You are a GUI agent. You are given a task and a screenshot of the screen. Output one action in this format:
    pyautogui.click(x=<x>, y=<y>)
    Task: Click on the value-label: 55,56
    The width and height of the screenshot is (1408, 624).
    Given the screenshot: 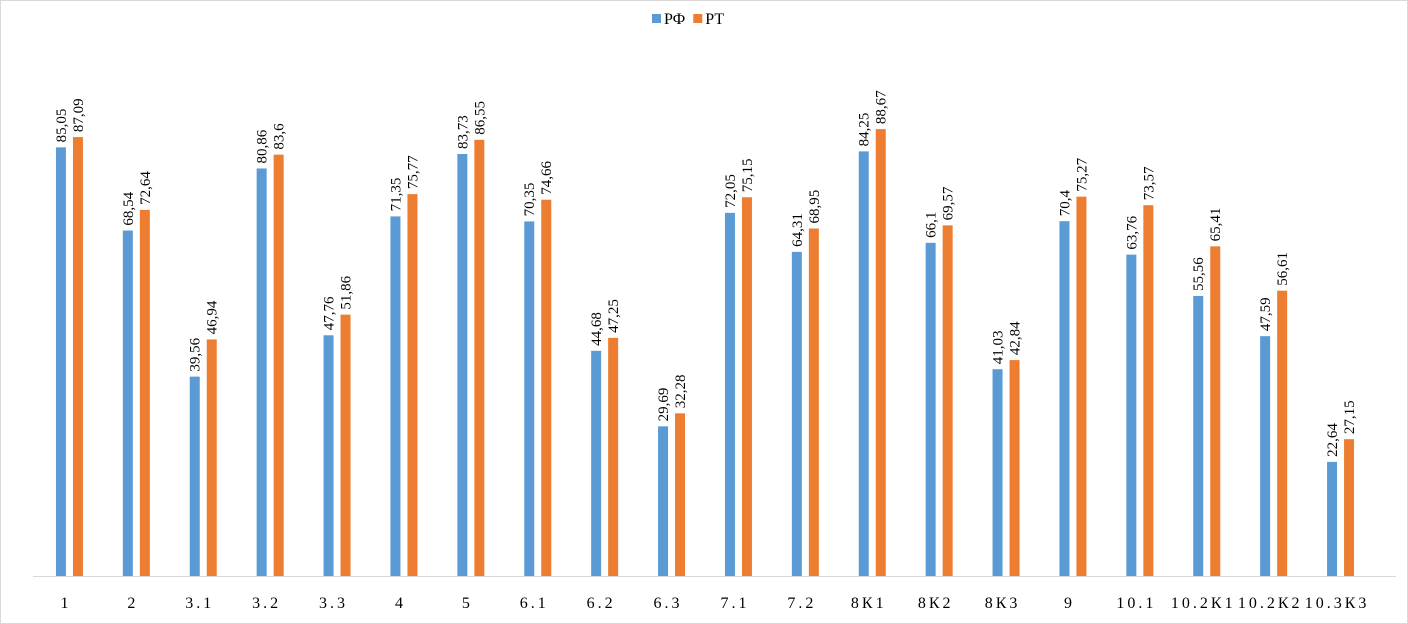 What is the action you would take?
    pyautogui.click(x=1199, y=274)
    